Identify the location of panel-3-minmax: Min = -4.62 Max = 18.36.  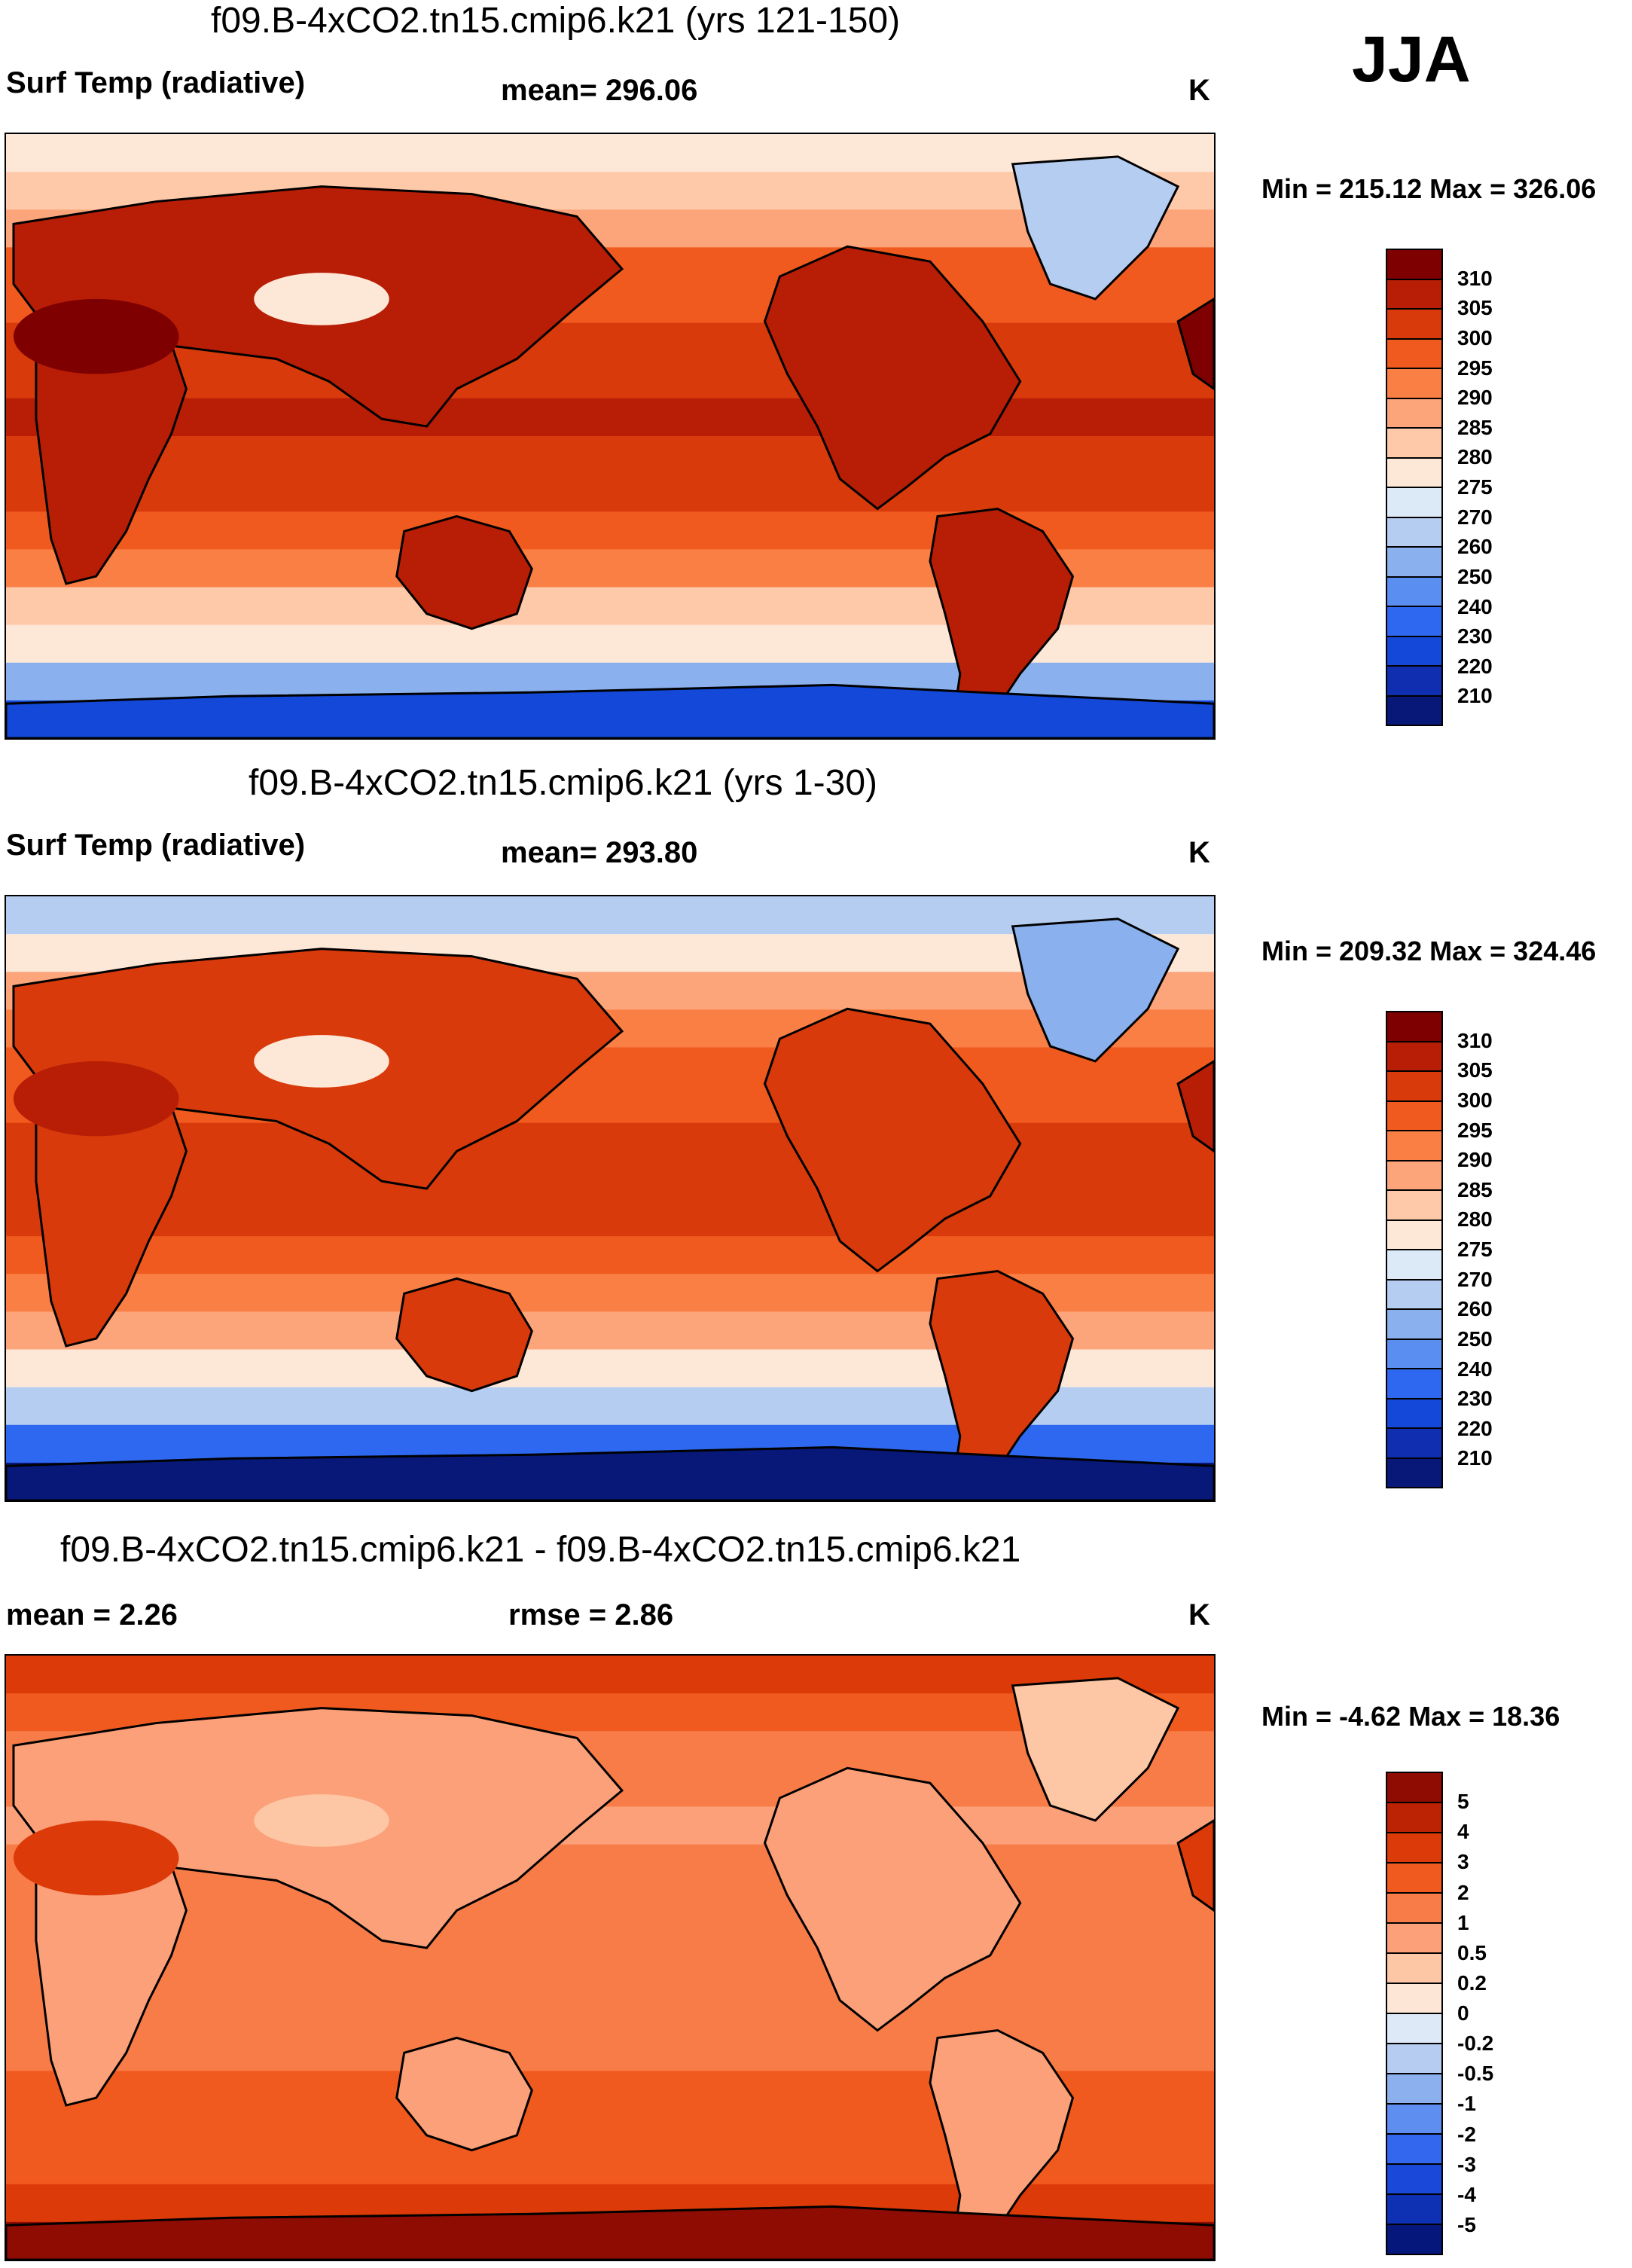
(1410, 1717).